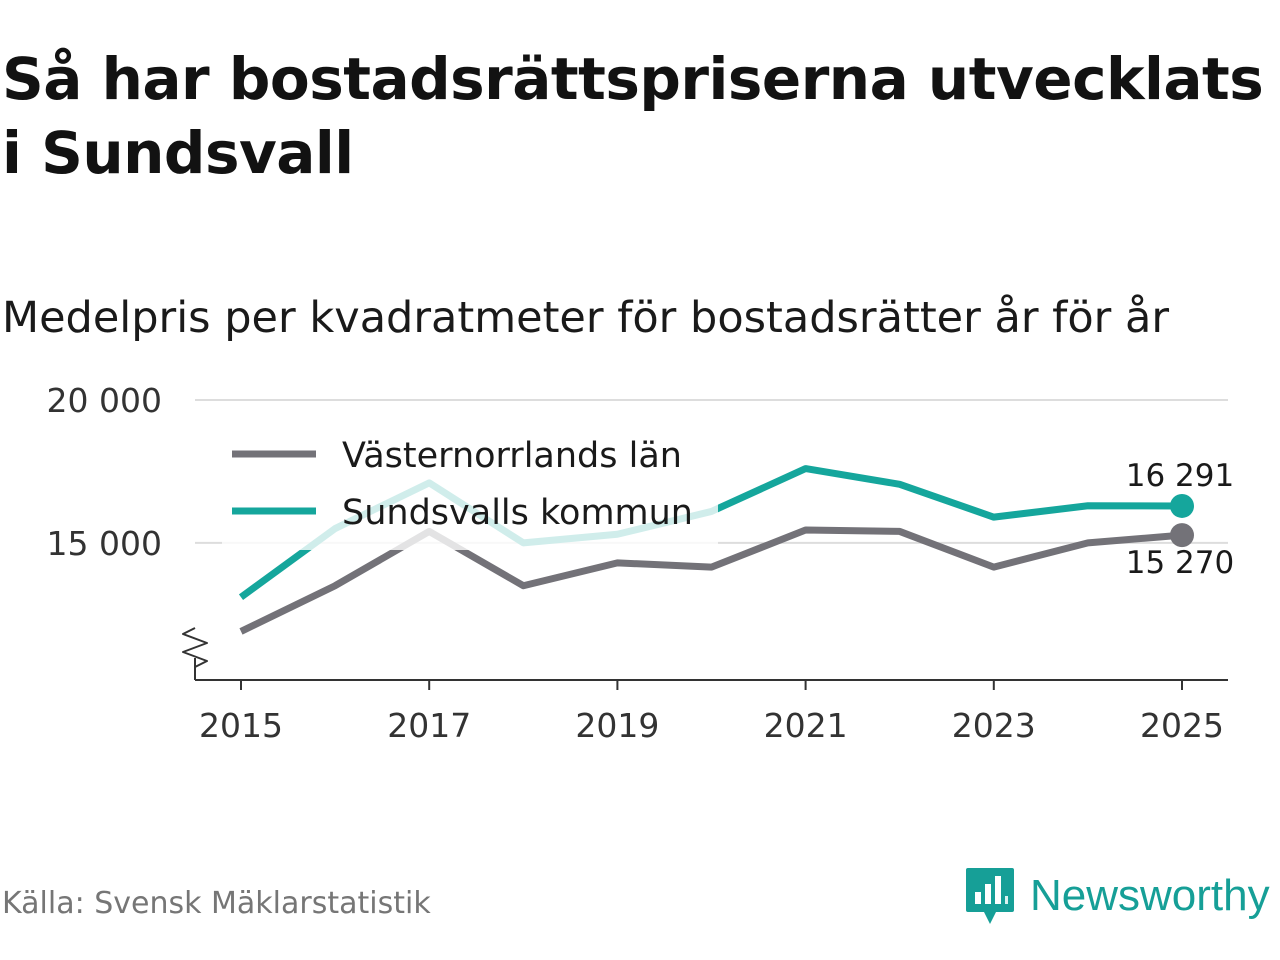 The height and width of the screenshot is (960, 1280). Describe the element at coordinates (617, 725) in the screenshot. I see `x-tick-label-2019: 2019` at that location.